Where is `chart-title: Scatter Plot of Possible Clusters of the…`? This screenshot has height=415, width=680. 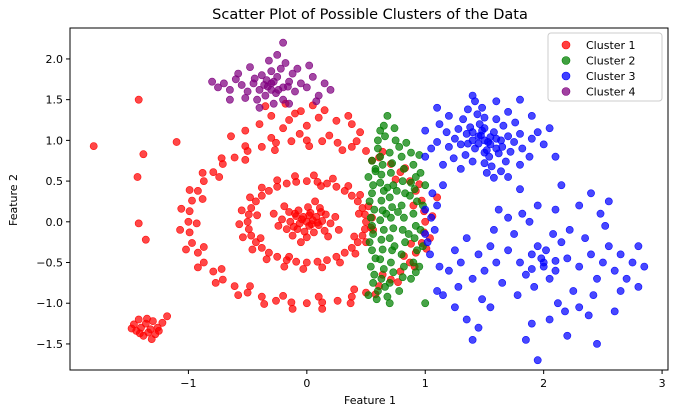 chart-title: Scatter Plot of Possible Clusters of the… is located at coordinates (370, 15).